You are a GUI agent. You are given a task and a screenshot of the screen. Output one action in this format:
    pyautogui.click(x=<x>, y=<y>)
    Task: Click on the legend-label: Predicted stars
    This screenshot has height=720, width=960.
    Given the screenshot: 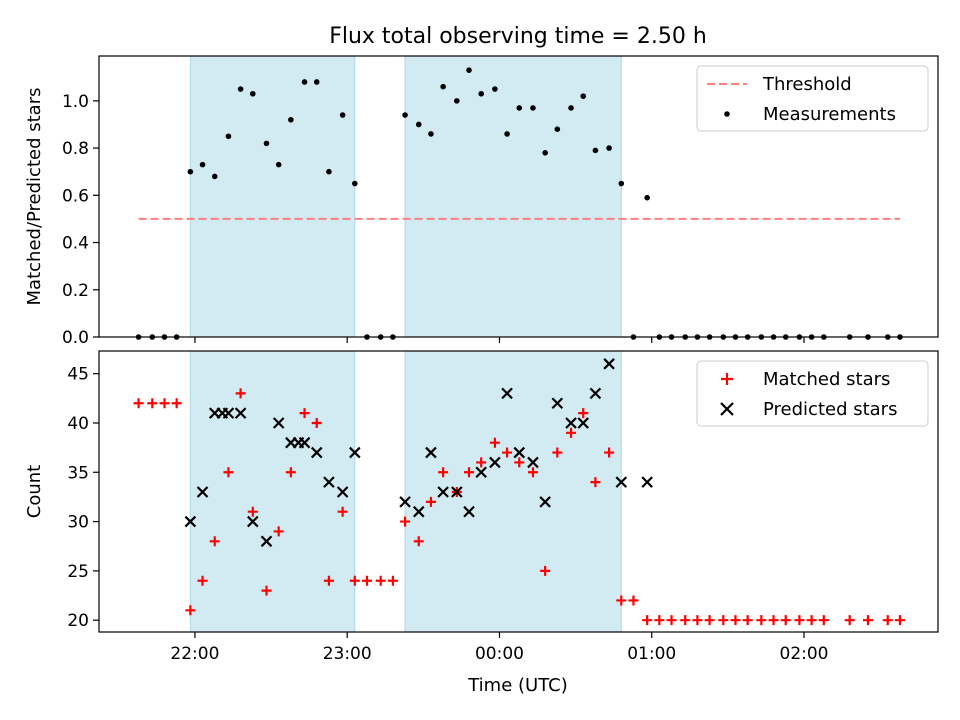 What is the action you would take?
    pyautogui.click(x=830, y=409)
    